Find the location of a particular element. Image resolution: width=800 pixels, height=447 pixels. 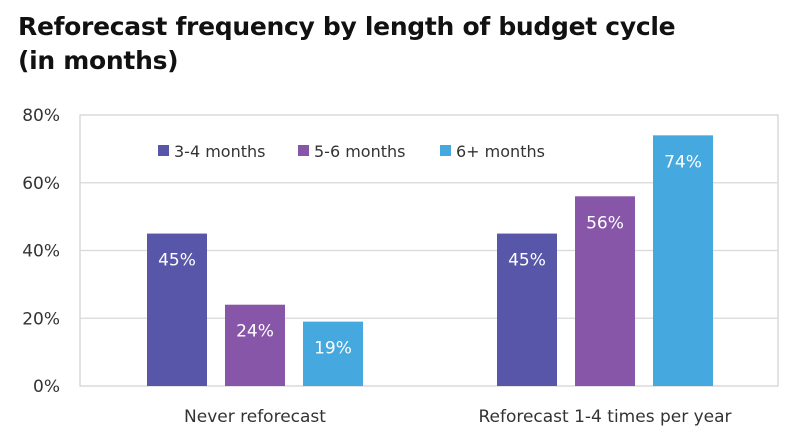

data-label: 74% is located at coordinates (683, 162).